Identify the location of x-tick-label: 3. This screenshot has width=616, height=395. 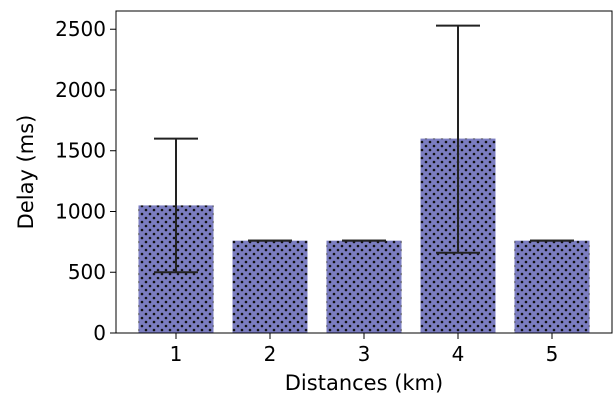
(364, 354).